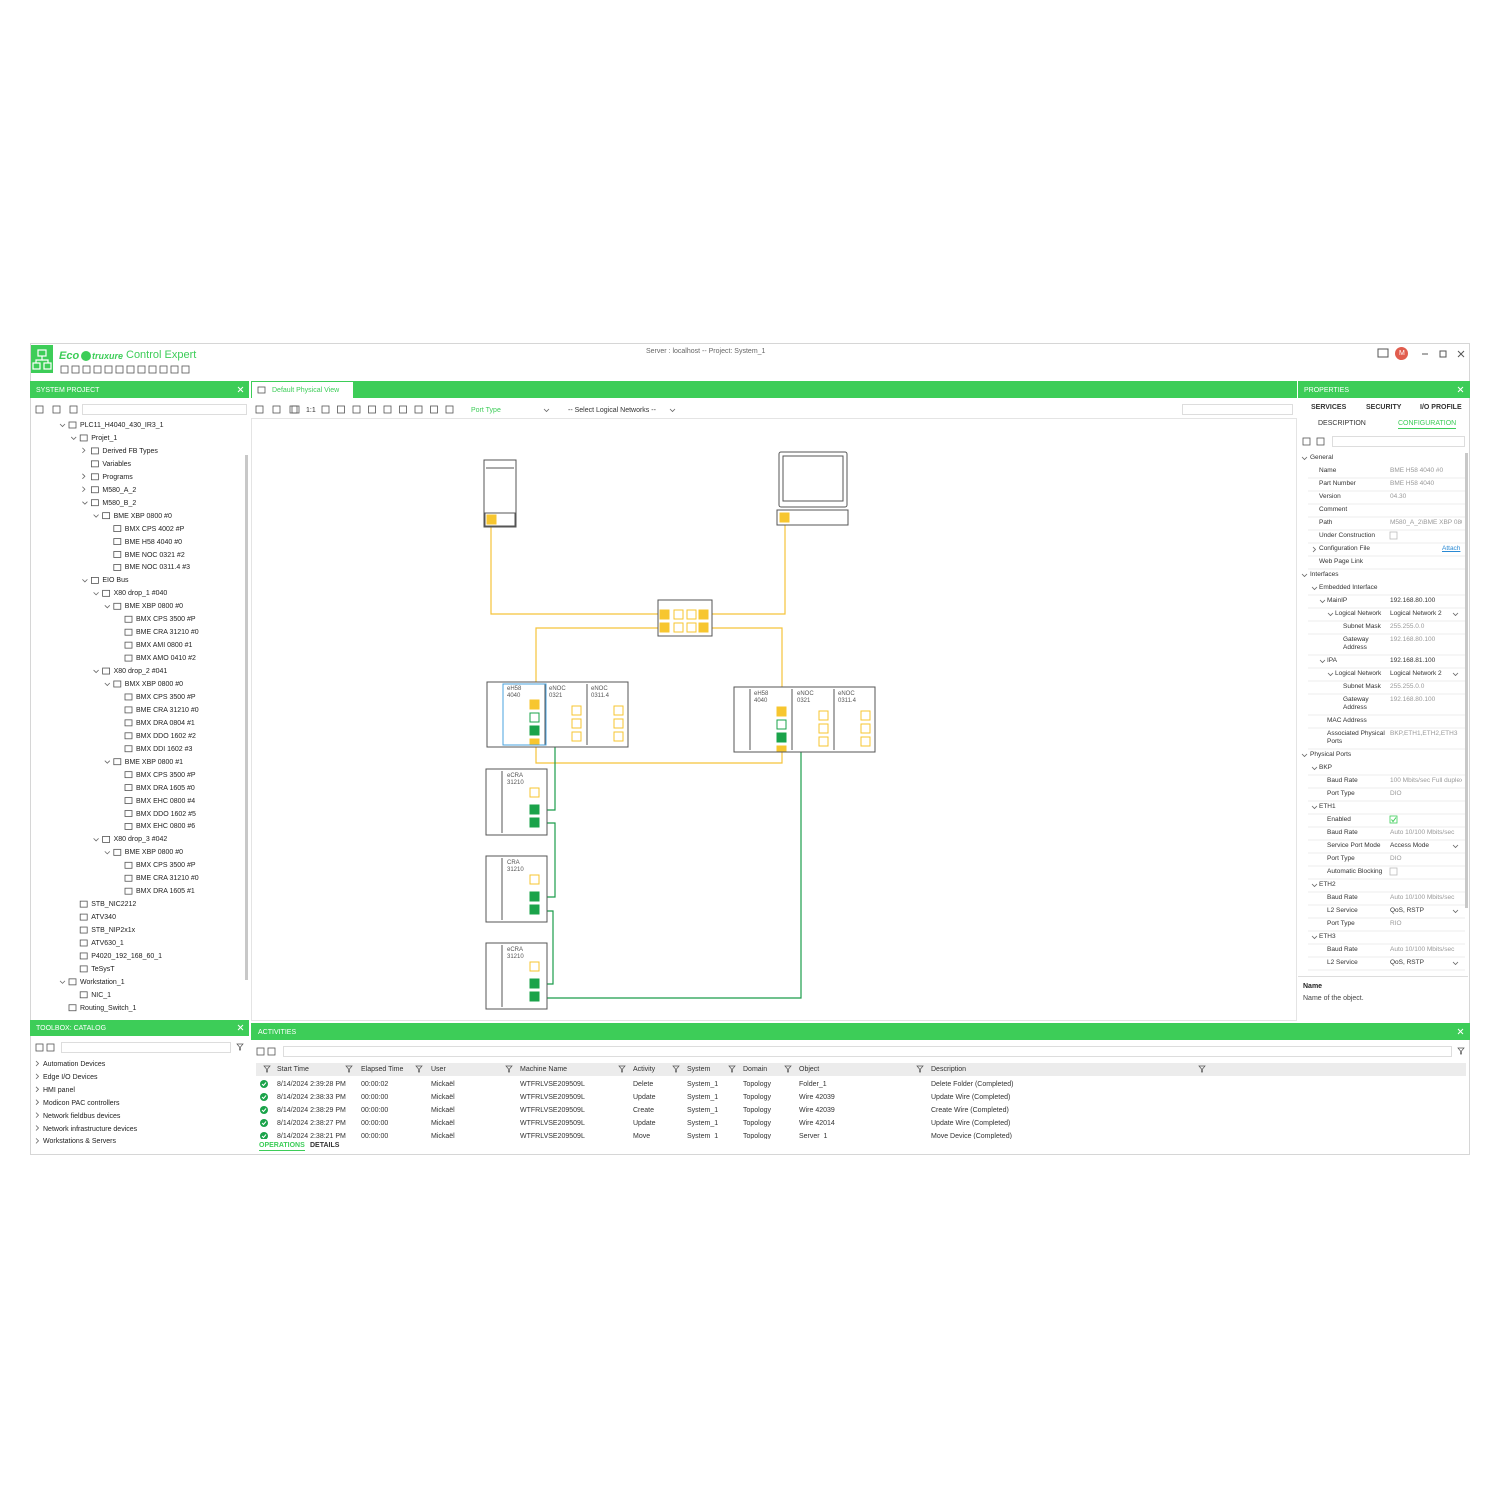 Image resolution: width=1500 pixels, height=1500 pixels. Describe the element at coordinates (387, 409) in the screenshot. I see `toolbar-icon` at that location.